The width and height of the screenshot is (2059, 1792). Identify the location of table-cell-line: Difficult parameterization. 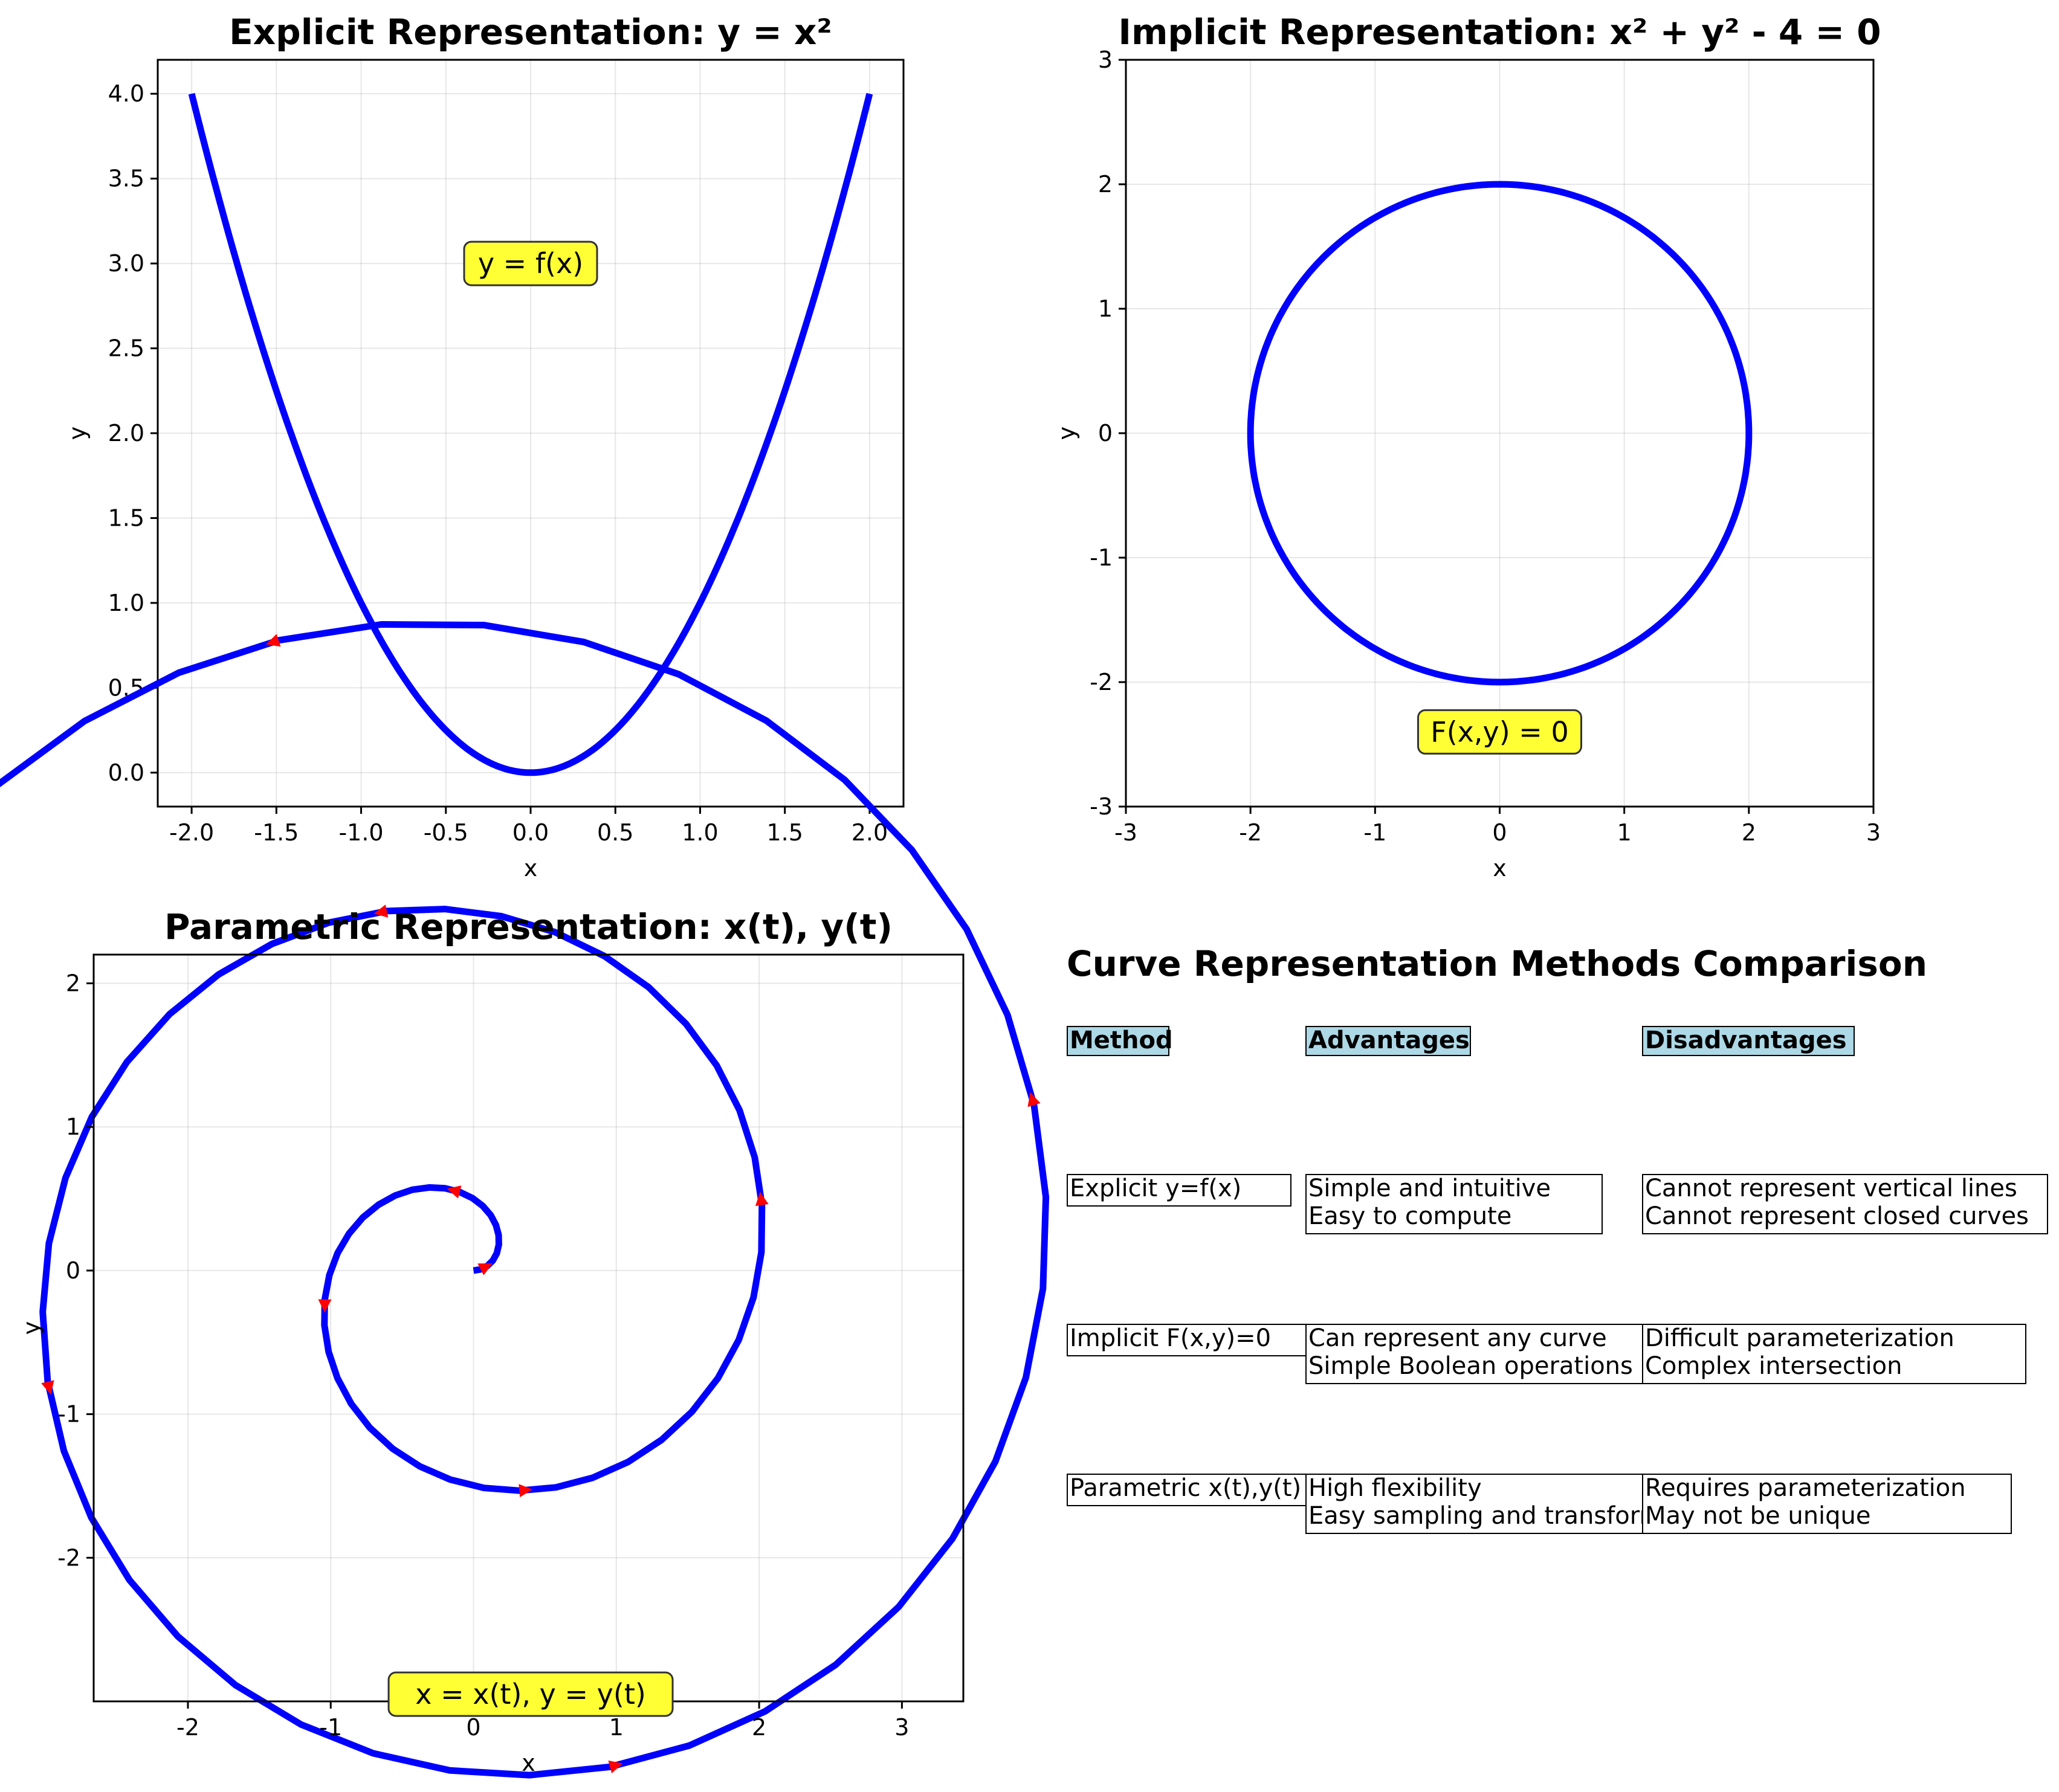
(1799, 1338).